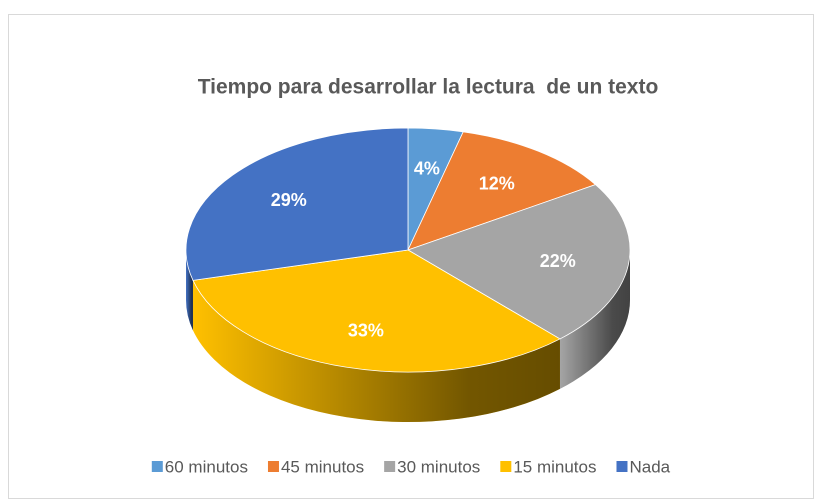 This screenshot has height=499, width=814. I want to click on legend-label: 45 minutos, so click(322, 466).